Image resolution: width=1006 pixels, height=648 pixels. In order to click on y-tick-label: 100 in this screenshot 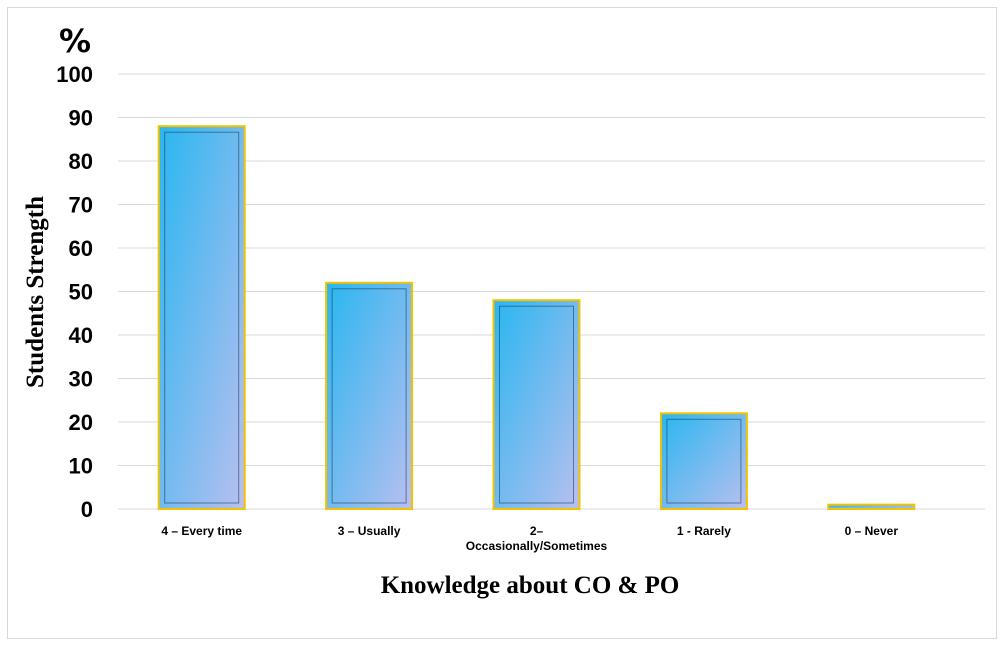, I will do `click(74, 74)`.